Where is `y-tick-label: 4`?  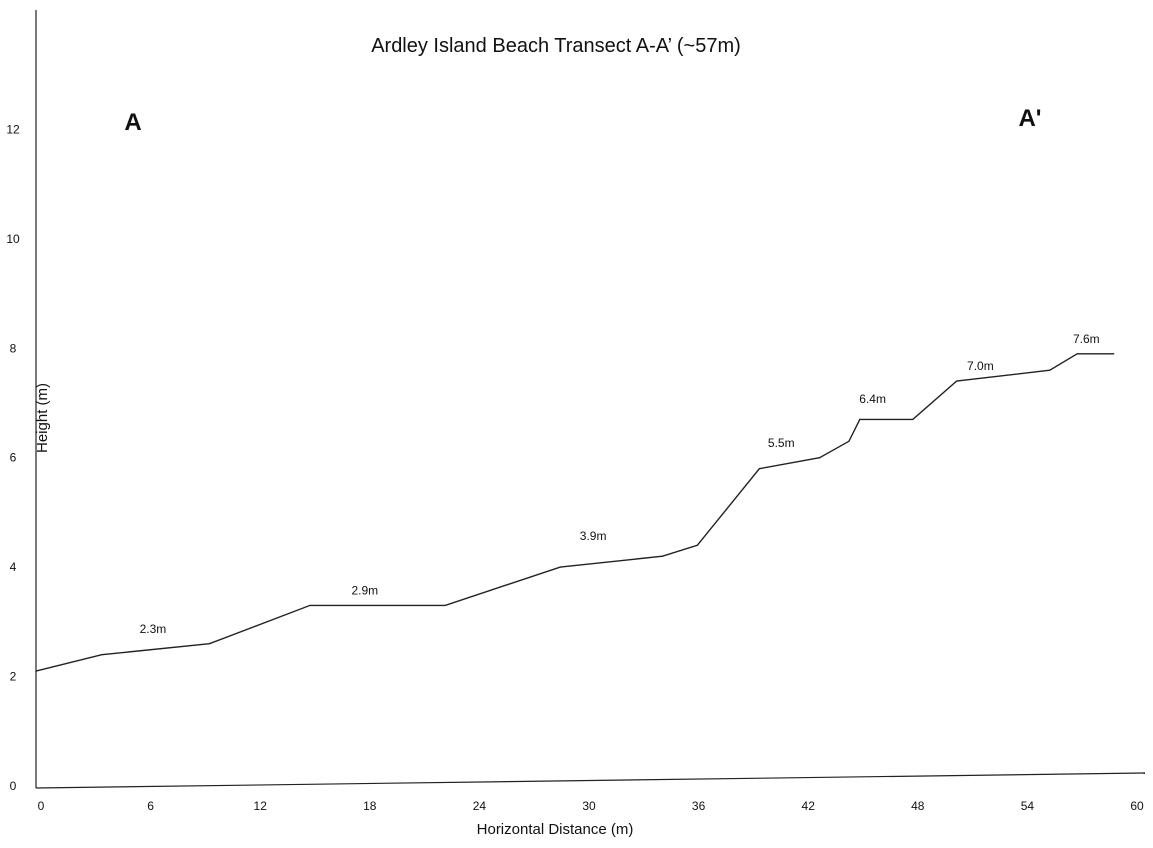
y-tick-label: 4 is located at coordinates (13, 567).